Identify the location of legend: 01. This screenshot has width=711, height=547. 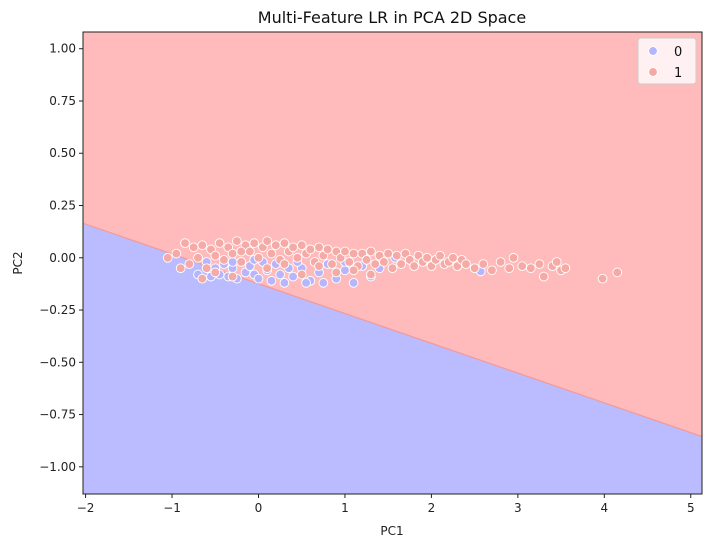
(667, 61).